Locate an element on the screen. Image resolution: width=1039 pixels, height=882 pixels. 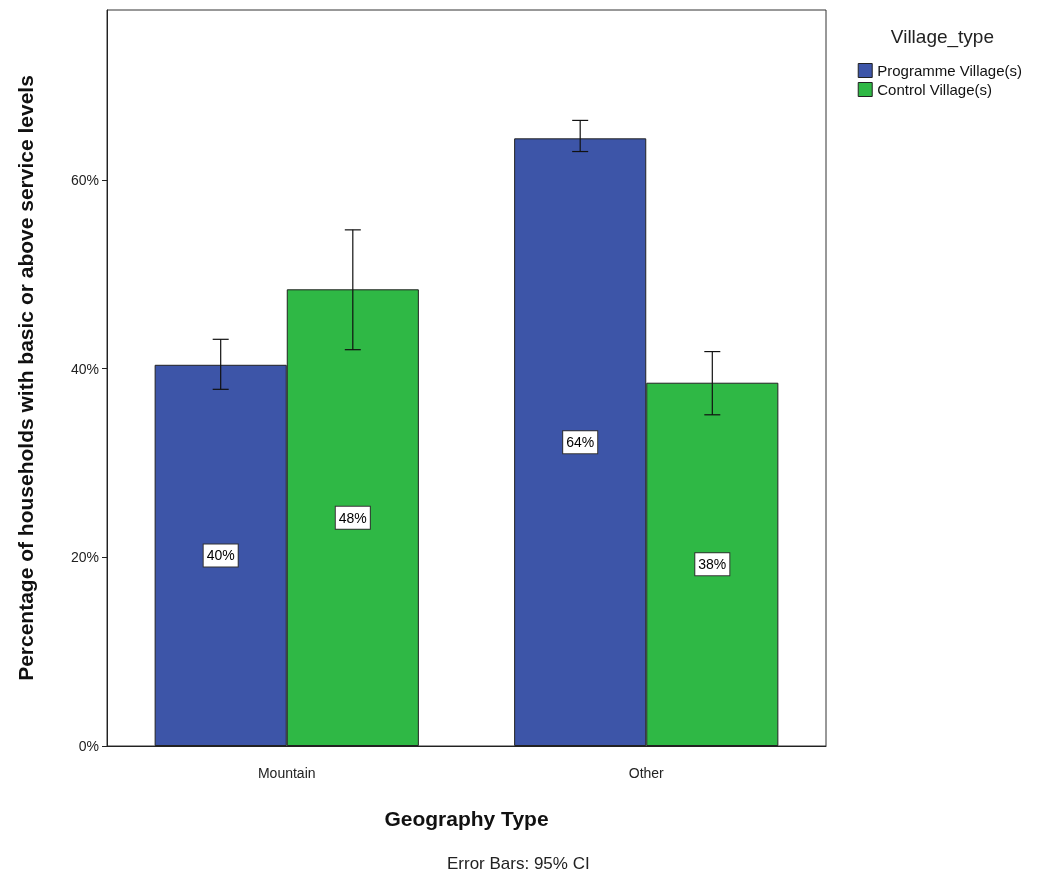
legend-label: Control Village(s) is located at coordinates (935, 89).